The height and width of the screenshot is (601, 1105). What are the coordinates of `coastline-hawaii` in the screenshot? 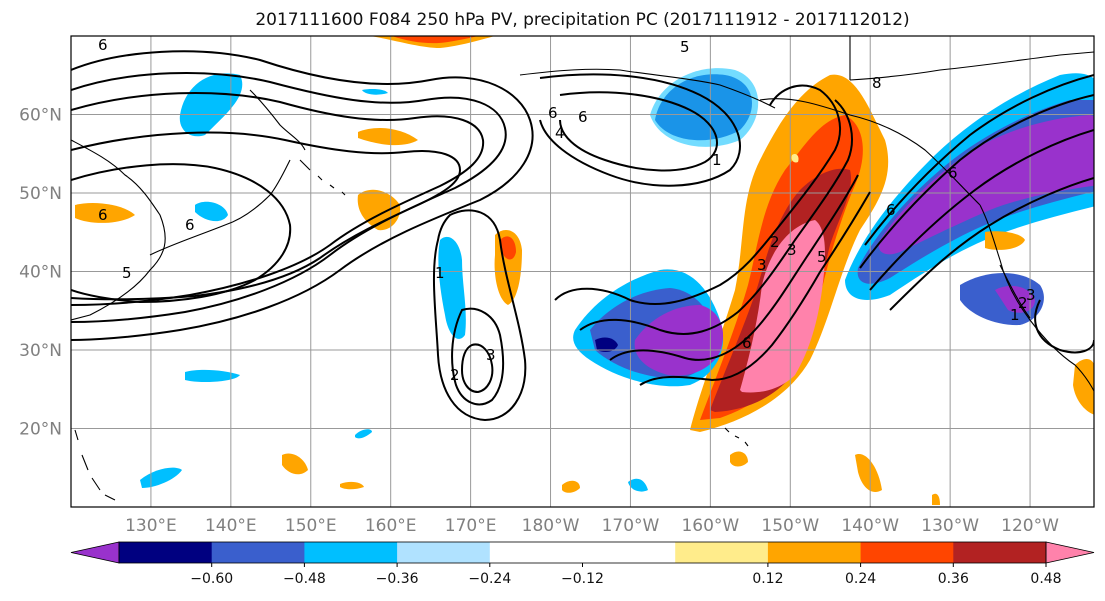 It's located at (736, 437).